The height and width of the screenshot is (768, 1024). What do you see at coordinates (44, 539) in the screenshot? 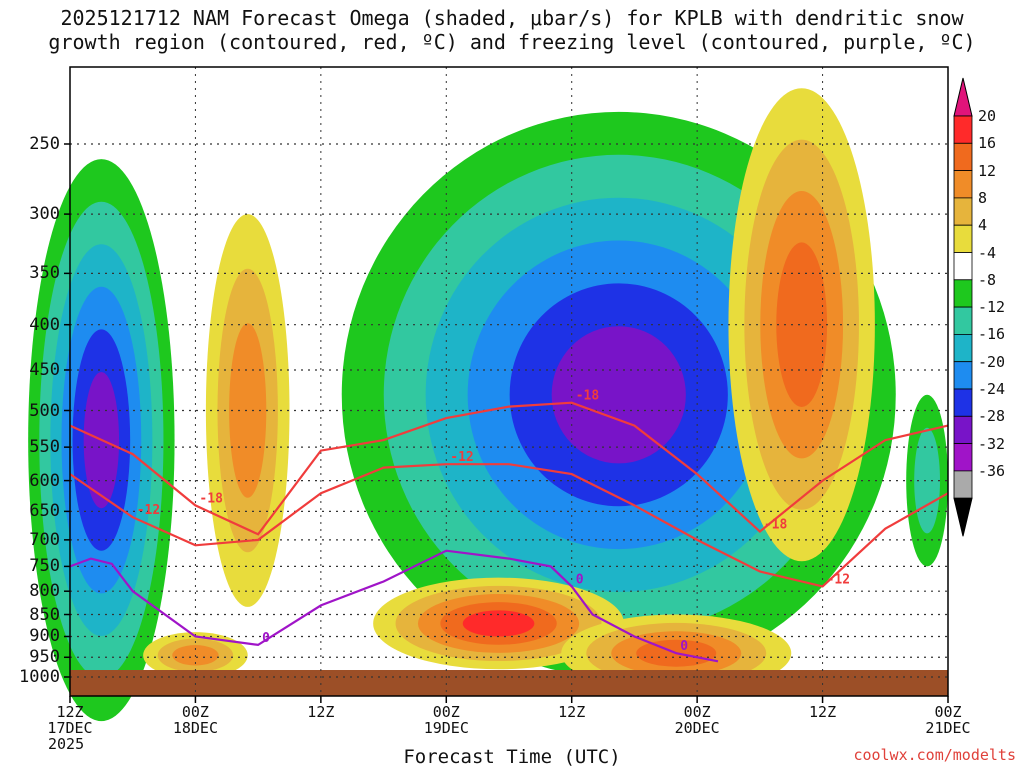
I see `y-tick-label-700: 700` at bounding box center [44, 539].